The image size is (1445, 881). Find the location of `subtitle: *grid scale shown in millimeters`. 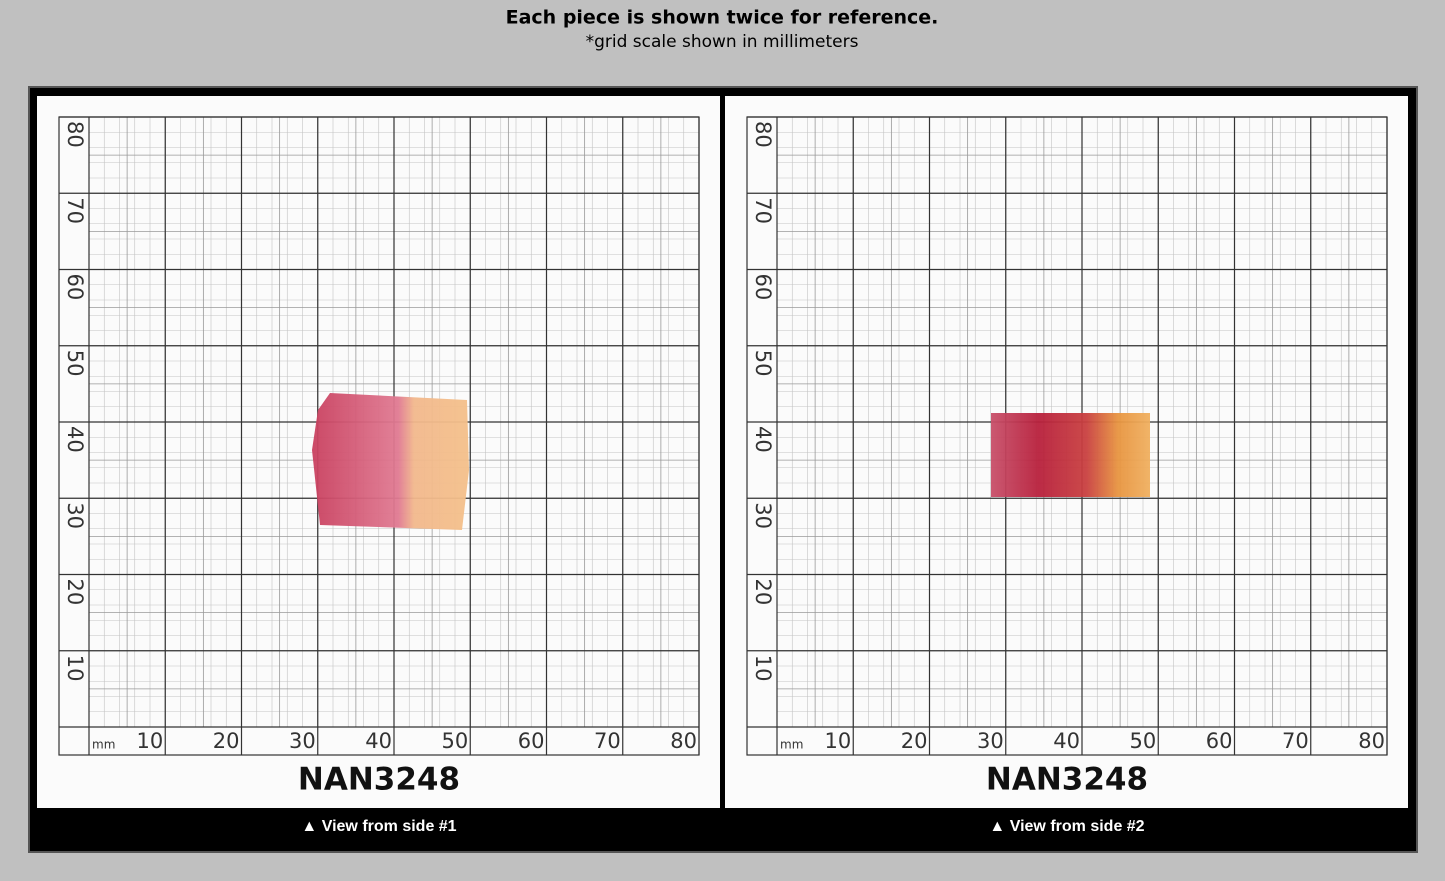

subtitle: *grid scale shown in millimeters is located at coordinates (722, 42).